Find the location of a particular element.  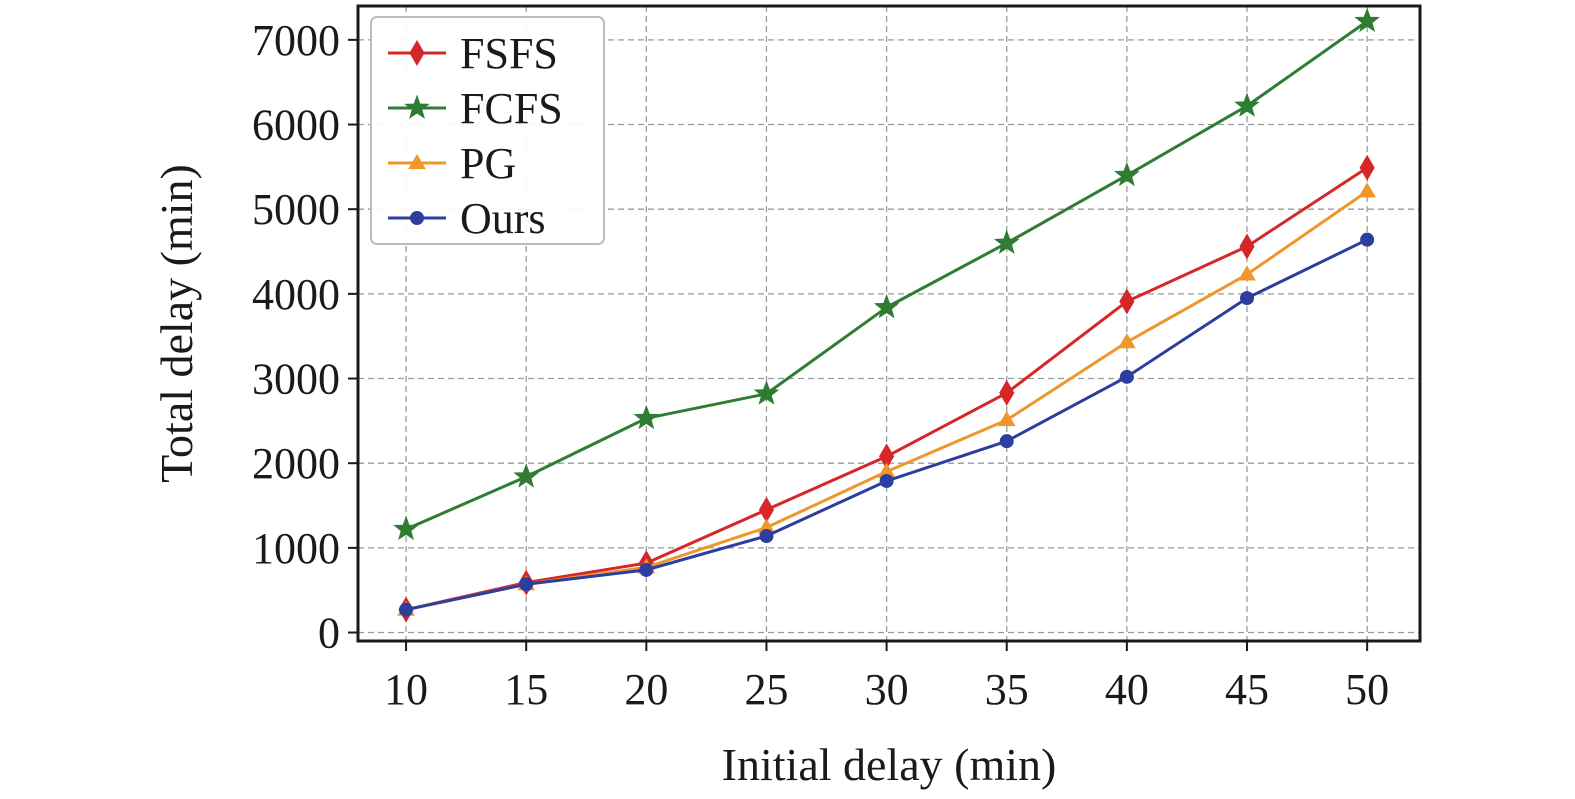

legend-label-fsfs: FSFS is located at coordinates (509, 53).